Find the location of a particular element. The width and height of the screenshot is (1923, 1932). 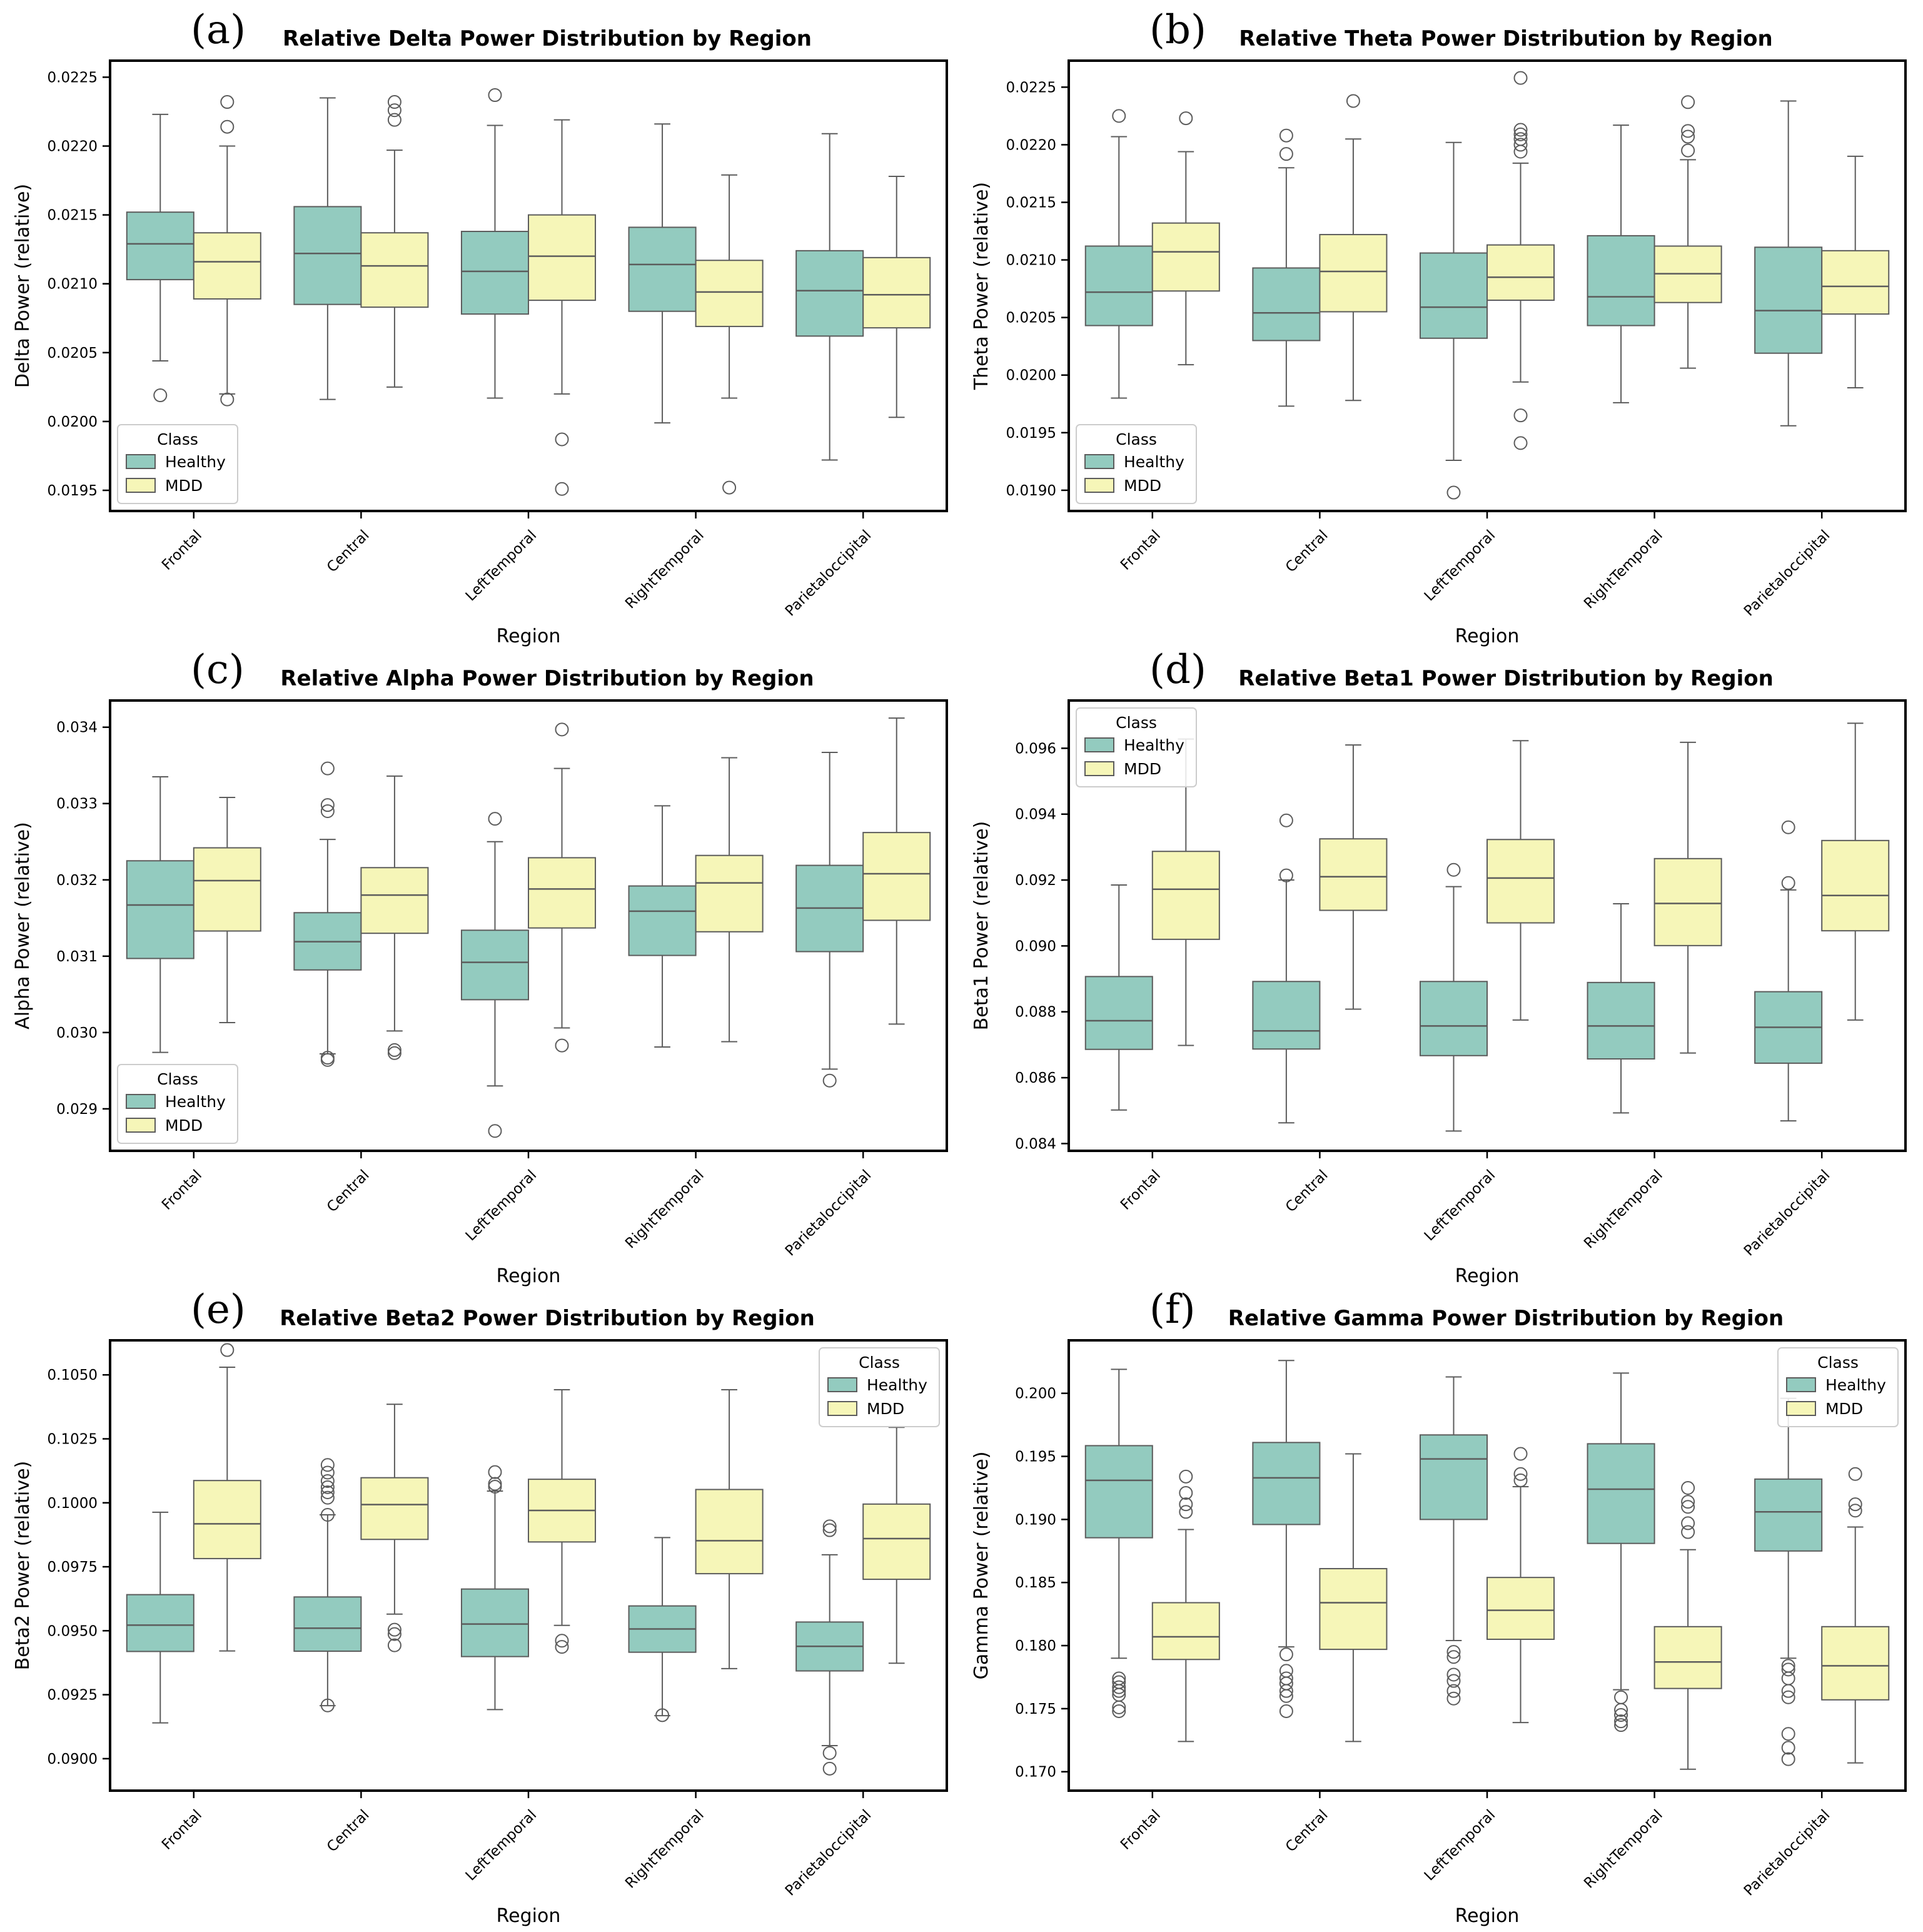

y-tick-label: 0.096 is located at coordinates (1035, 749).